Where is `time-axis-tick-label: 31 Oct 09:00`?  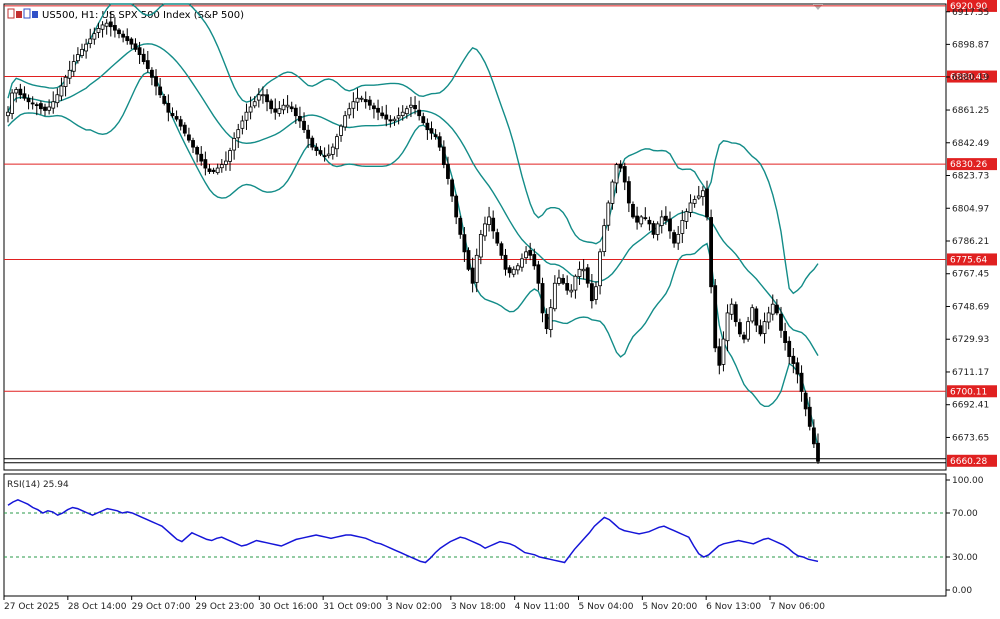
time-axis-tick-label: 31 Oct 09:00 is located at coordinates (352, 607).